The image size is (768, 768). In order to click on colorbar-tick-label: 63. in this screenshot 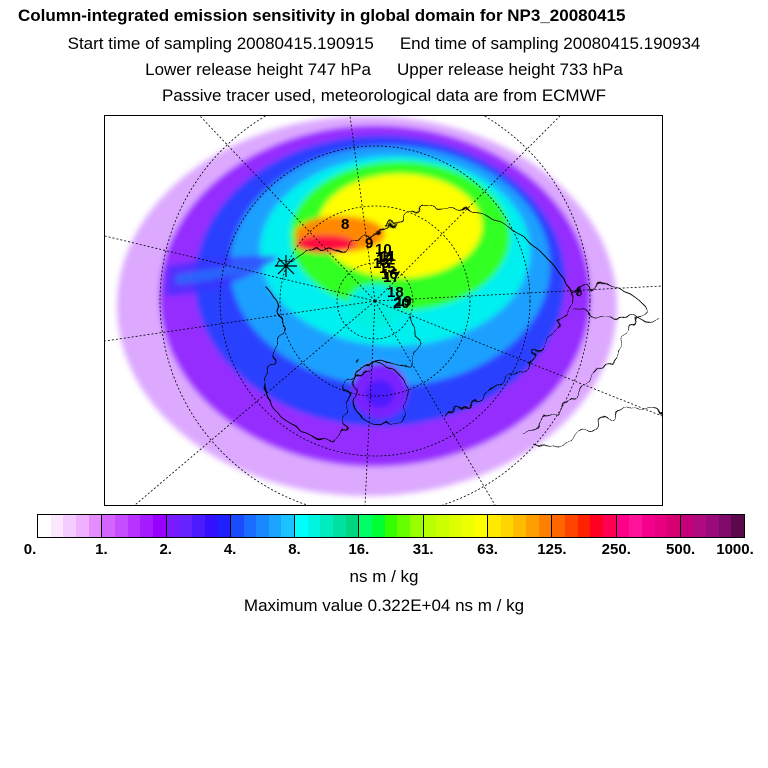, I will do `click(487, 549)`.